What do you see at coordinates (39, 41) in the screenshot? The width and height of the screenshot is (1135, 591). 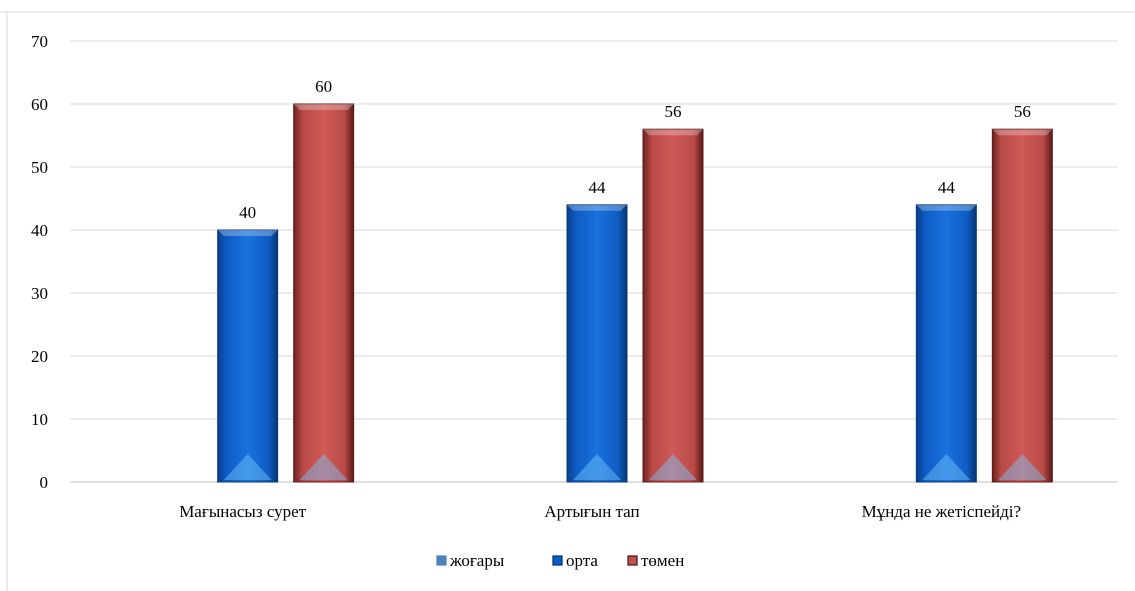 I see `y-tick-label: 70` at bounding box center [39, 41].